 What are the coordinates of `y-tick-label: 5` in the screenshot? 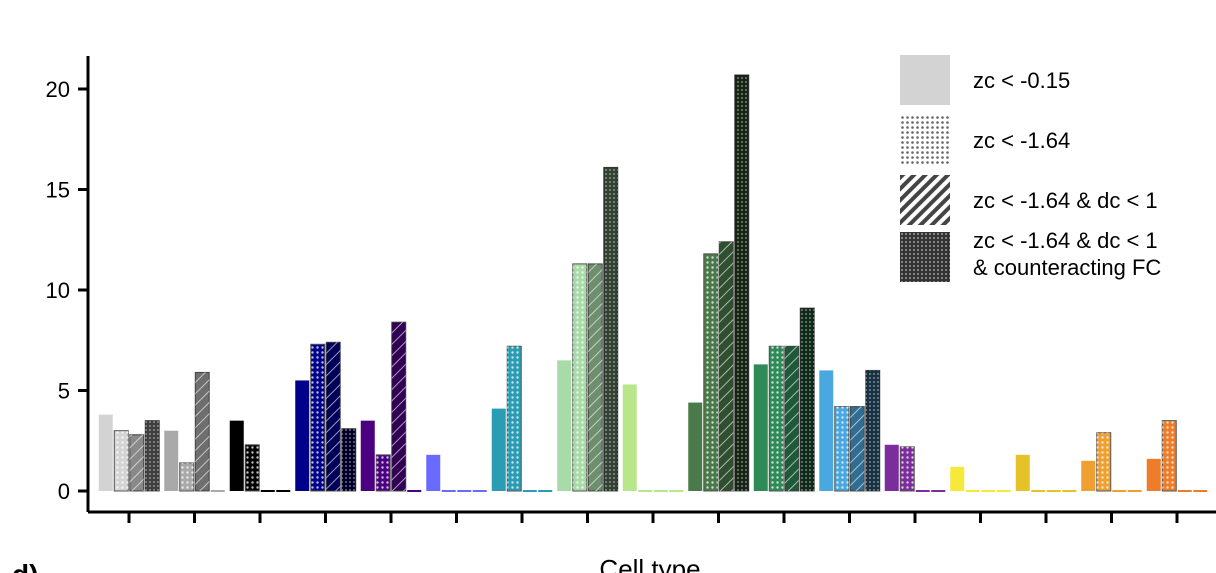 It's located at (64, 391).